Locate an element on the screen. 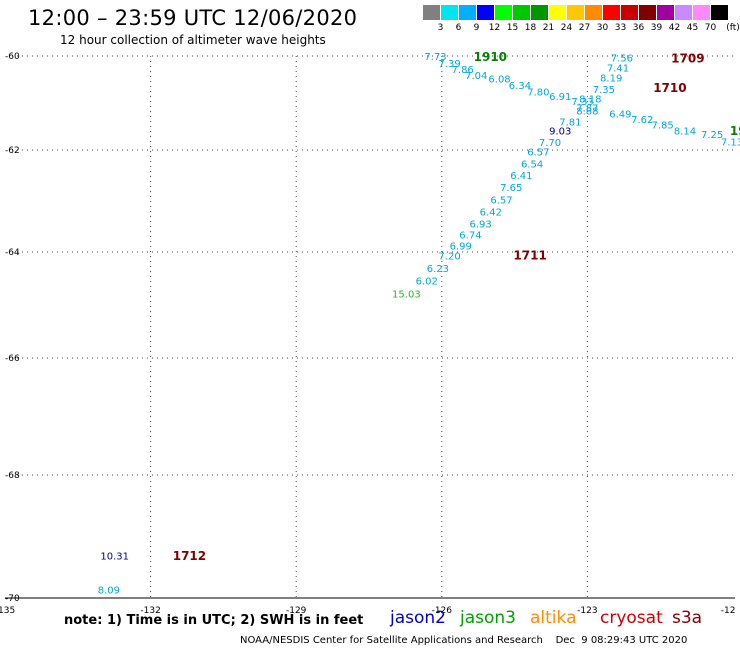 Image resolution: width=740 pixels, height=650 pixels. wave-height-label: 6.41 is located at coordinates (521, 176).